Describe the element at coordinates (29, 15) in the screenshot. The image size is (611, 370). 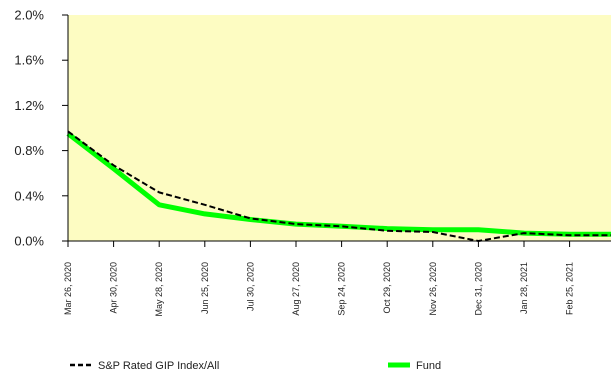
I see `y-tick-label: 2.0%` at that location.